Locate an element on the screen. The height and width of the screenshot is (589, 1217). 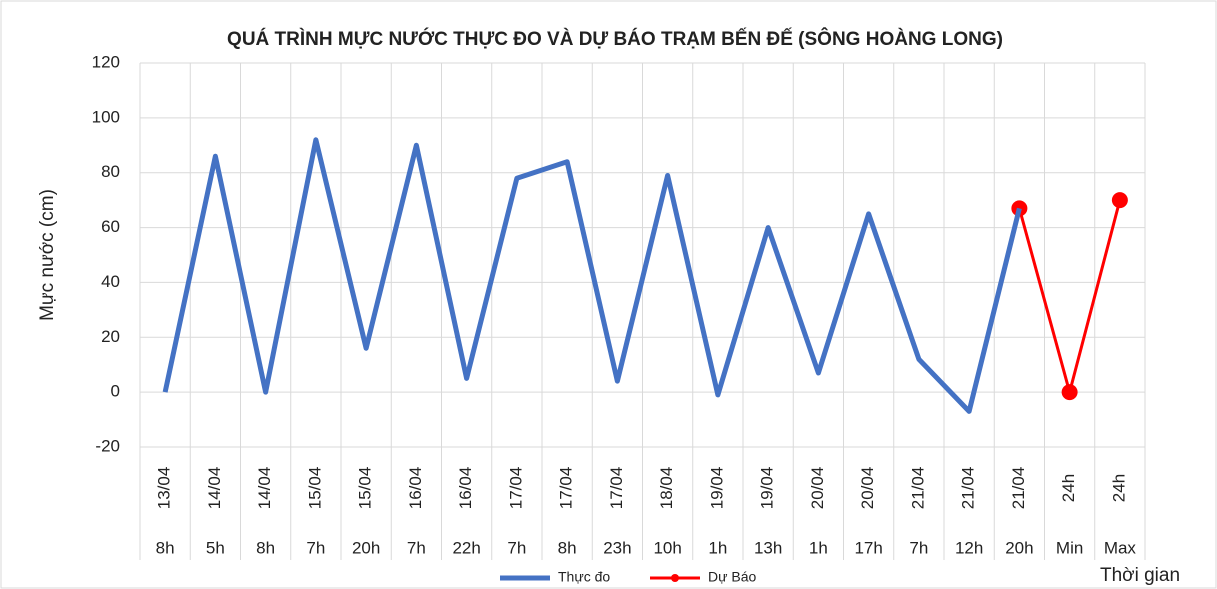
x-tick-label: 23h is located at coordinates (617, 547).